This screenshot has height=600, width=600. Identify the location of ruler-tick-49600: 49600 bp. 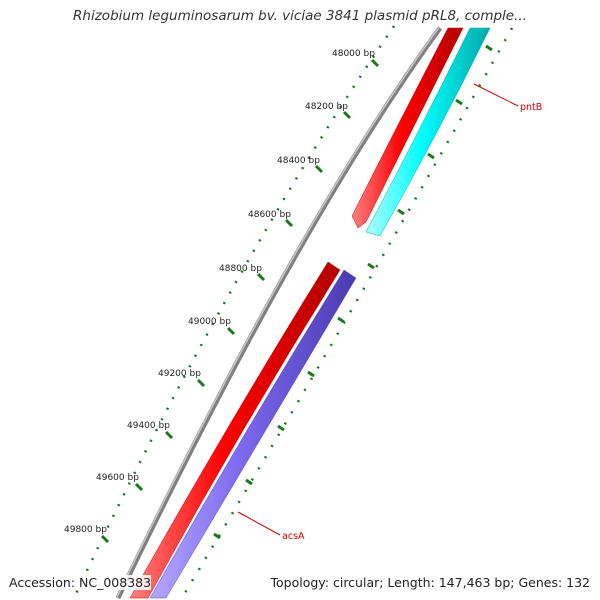
(120, 482).